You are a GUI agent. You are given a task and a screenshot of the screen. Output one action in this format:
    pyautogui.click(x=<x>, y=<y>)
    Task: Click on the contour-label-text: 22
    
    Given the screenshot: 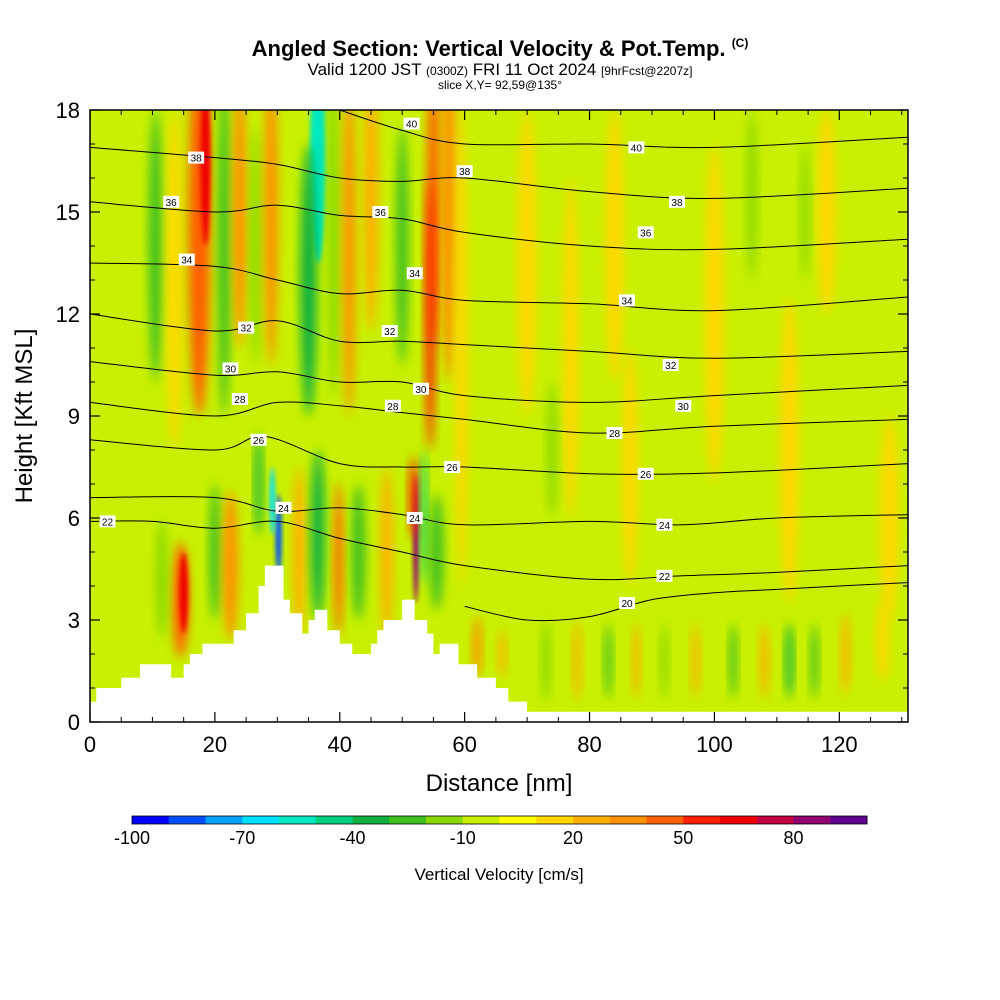 What is the action you would take?
    pyautogui.click(x=665, y=577)
    